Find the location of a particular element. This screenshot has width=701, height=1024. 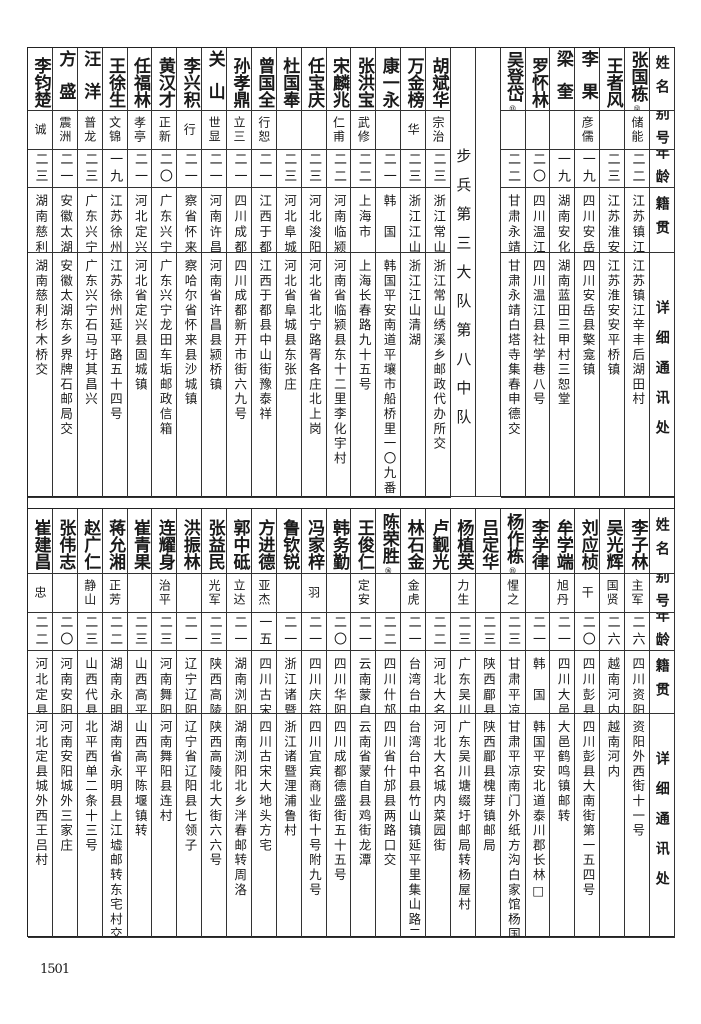

origin-text: 韩 国 is located at coordinates (538, 680).